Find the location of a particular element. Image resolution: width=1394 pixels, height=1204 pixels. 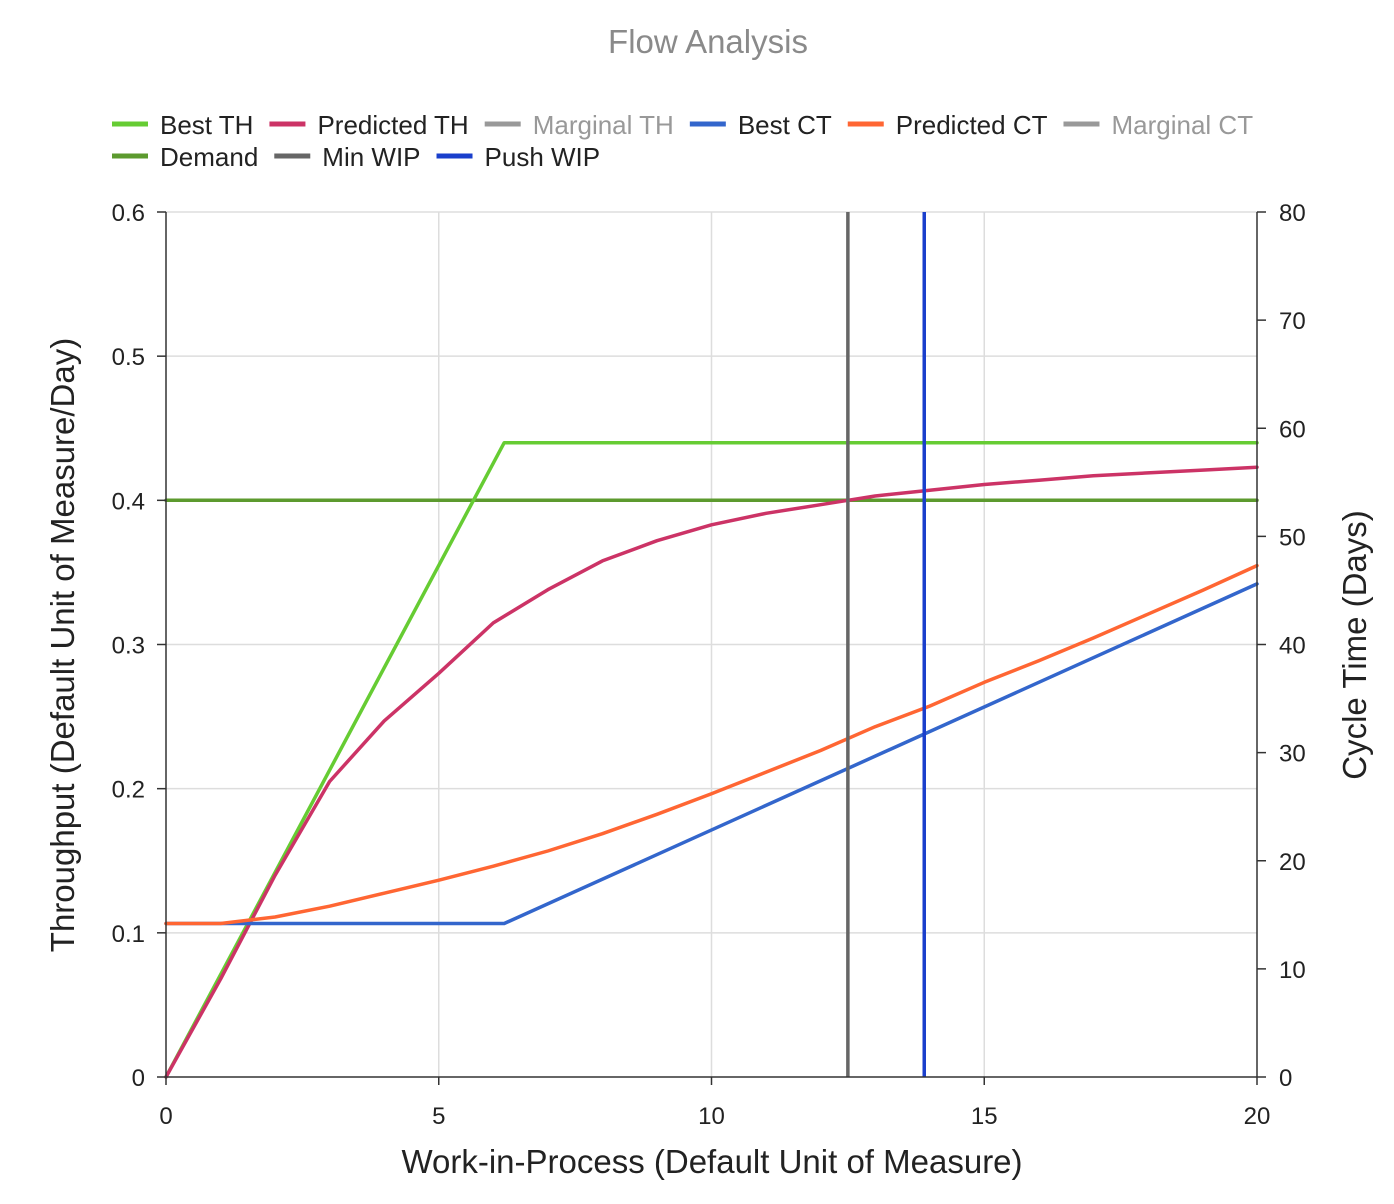

x-tick-label: 5 is located at coordinates (438, 1116).